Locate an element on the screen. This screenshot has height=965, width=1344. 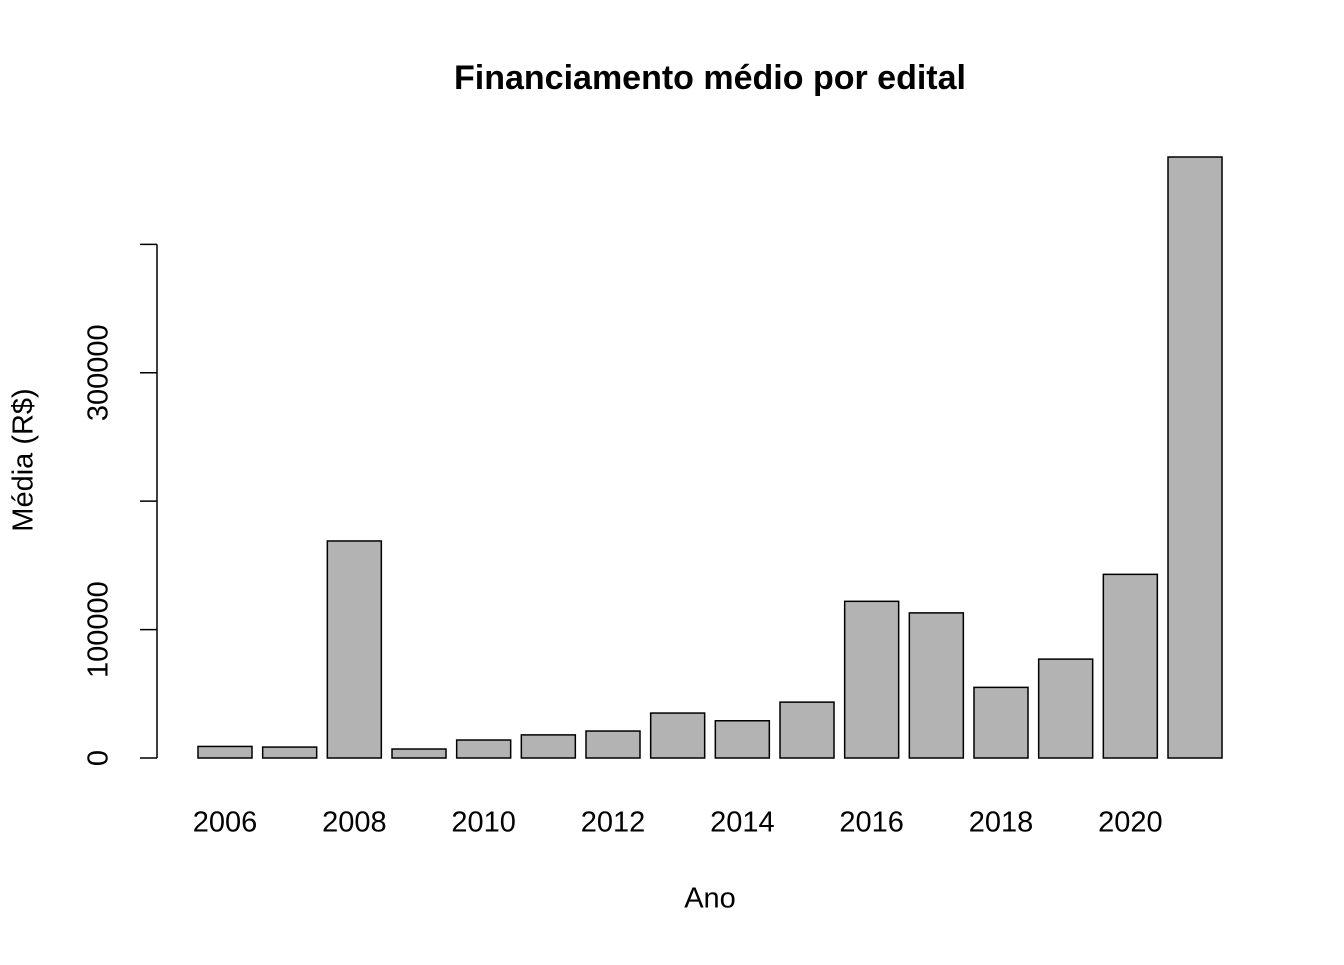
x-tick-label: 2014 is located at coordinates (742, 823).